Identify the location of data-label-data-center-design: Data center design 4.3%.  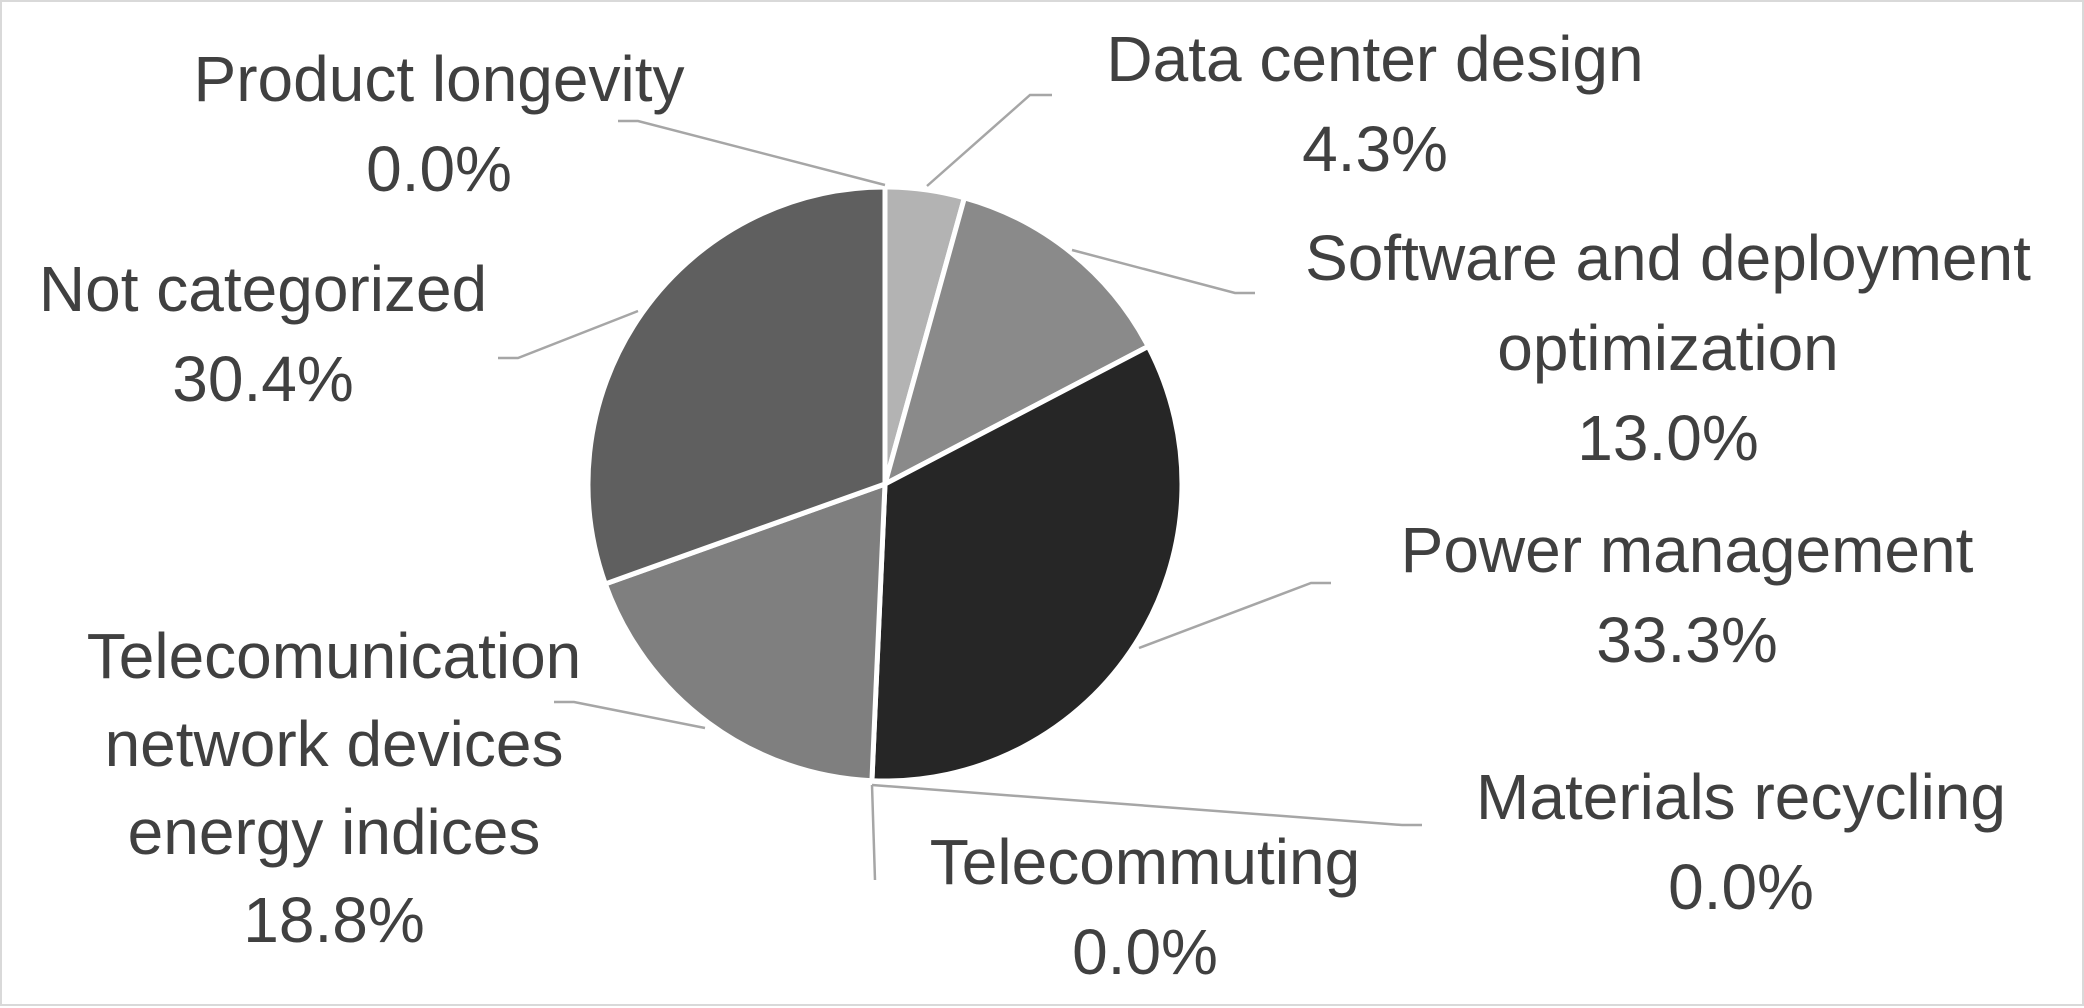
(1374, 104).